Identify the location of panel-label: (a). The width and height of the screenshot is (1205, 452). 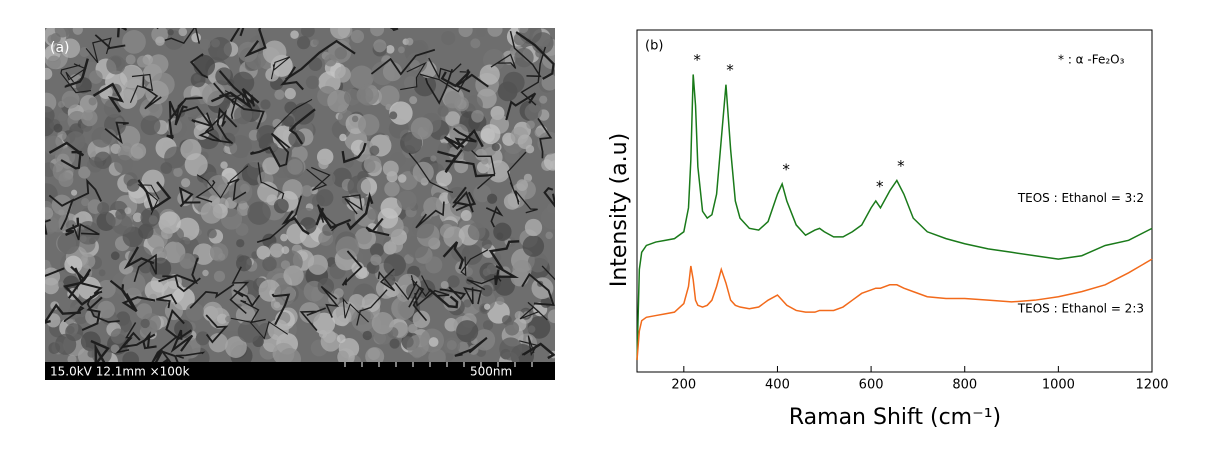
(60, 48).